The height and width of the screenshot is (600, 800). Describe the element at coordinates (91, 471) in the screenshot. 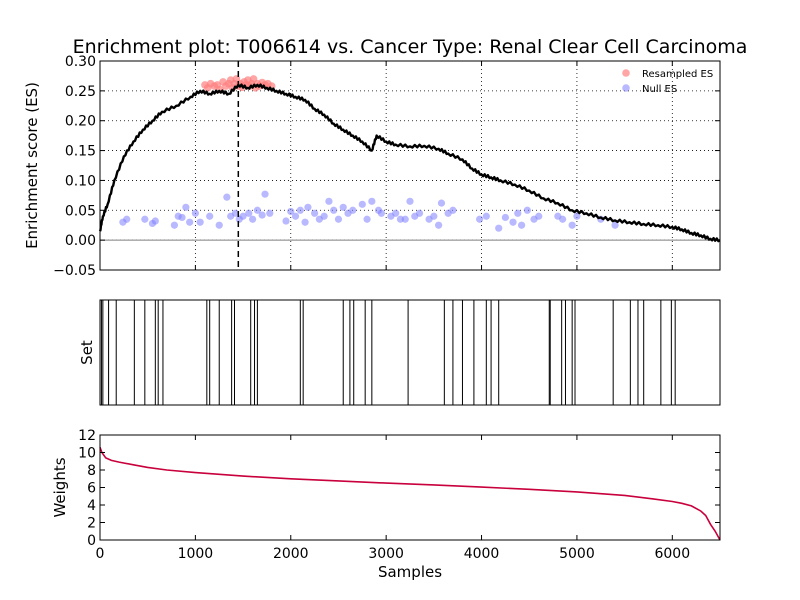

I see `w-ytick-label: 8` at that location.